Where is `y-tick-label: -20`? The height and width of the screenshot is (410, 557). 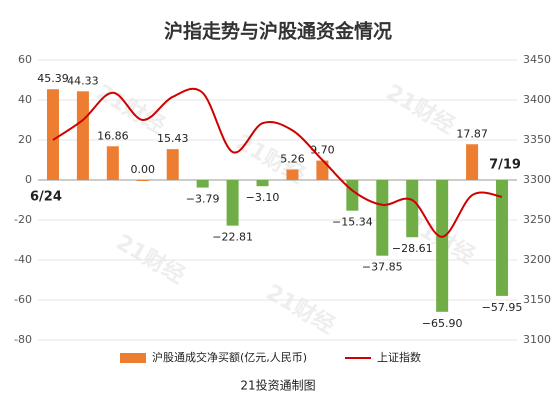 y-tick-label: -20 is located at coordinates (23, 219).